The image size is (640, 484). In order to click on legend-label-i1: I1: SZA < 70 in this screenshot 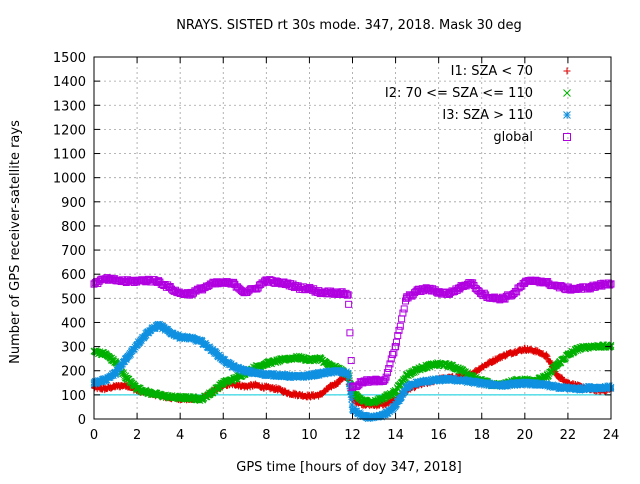, I will do `click(492, 71)`.